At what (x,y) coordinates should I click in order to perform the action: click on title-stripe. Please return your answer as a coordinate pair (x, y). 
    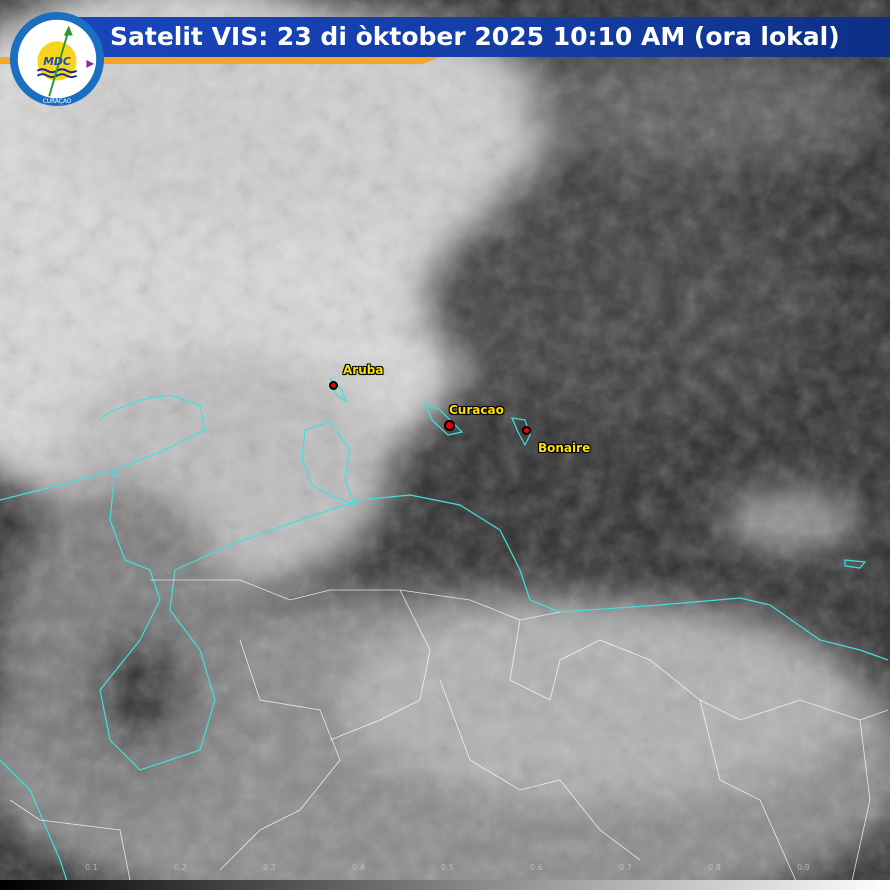
    Looking at the image, I should click on (220, 60).